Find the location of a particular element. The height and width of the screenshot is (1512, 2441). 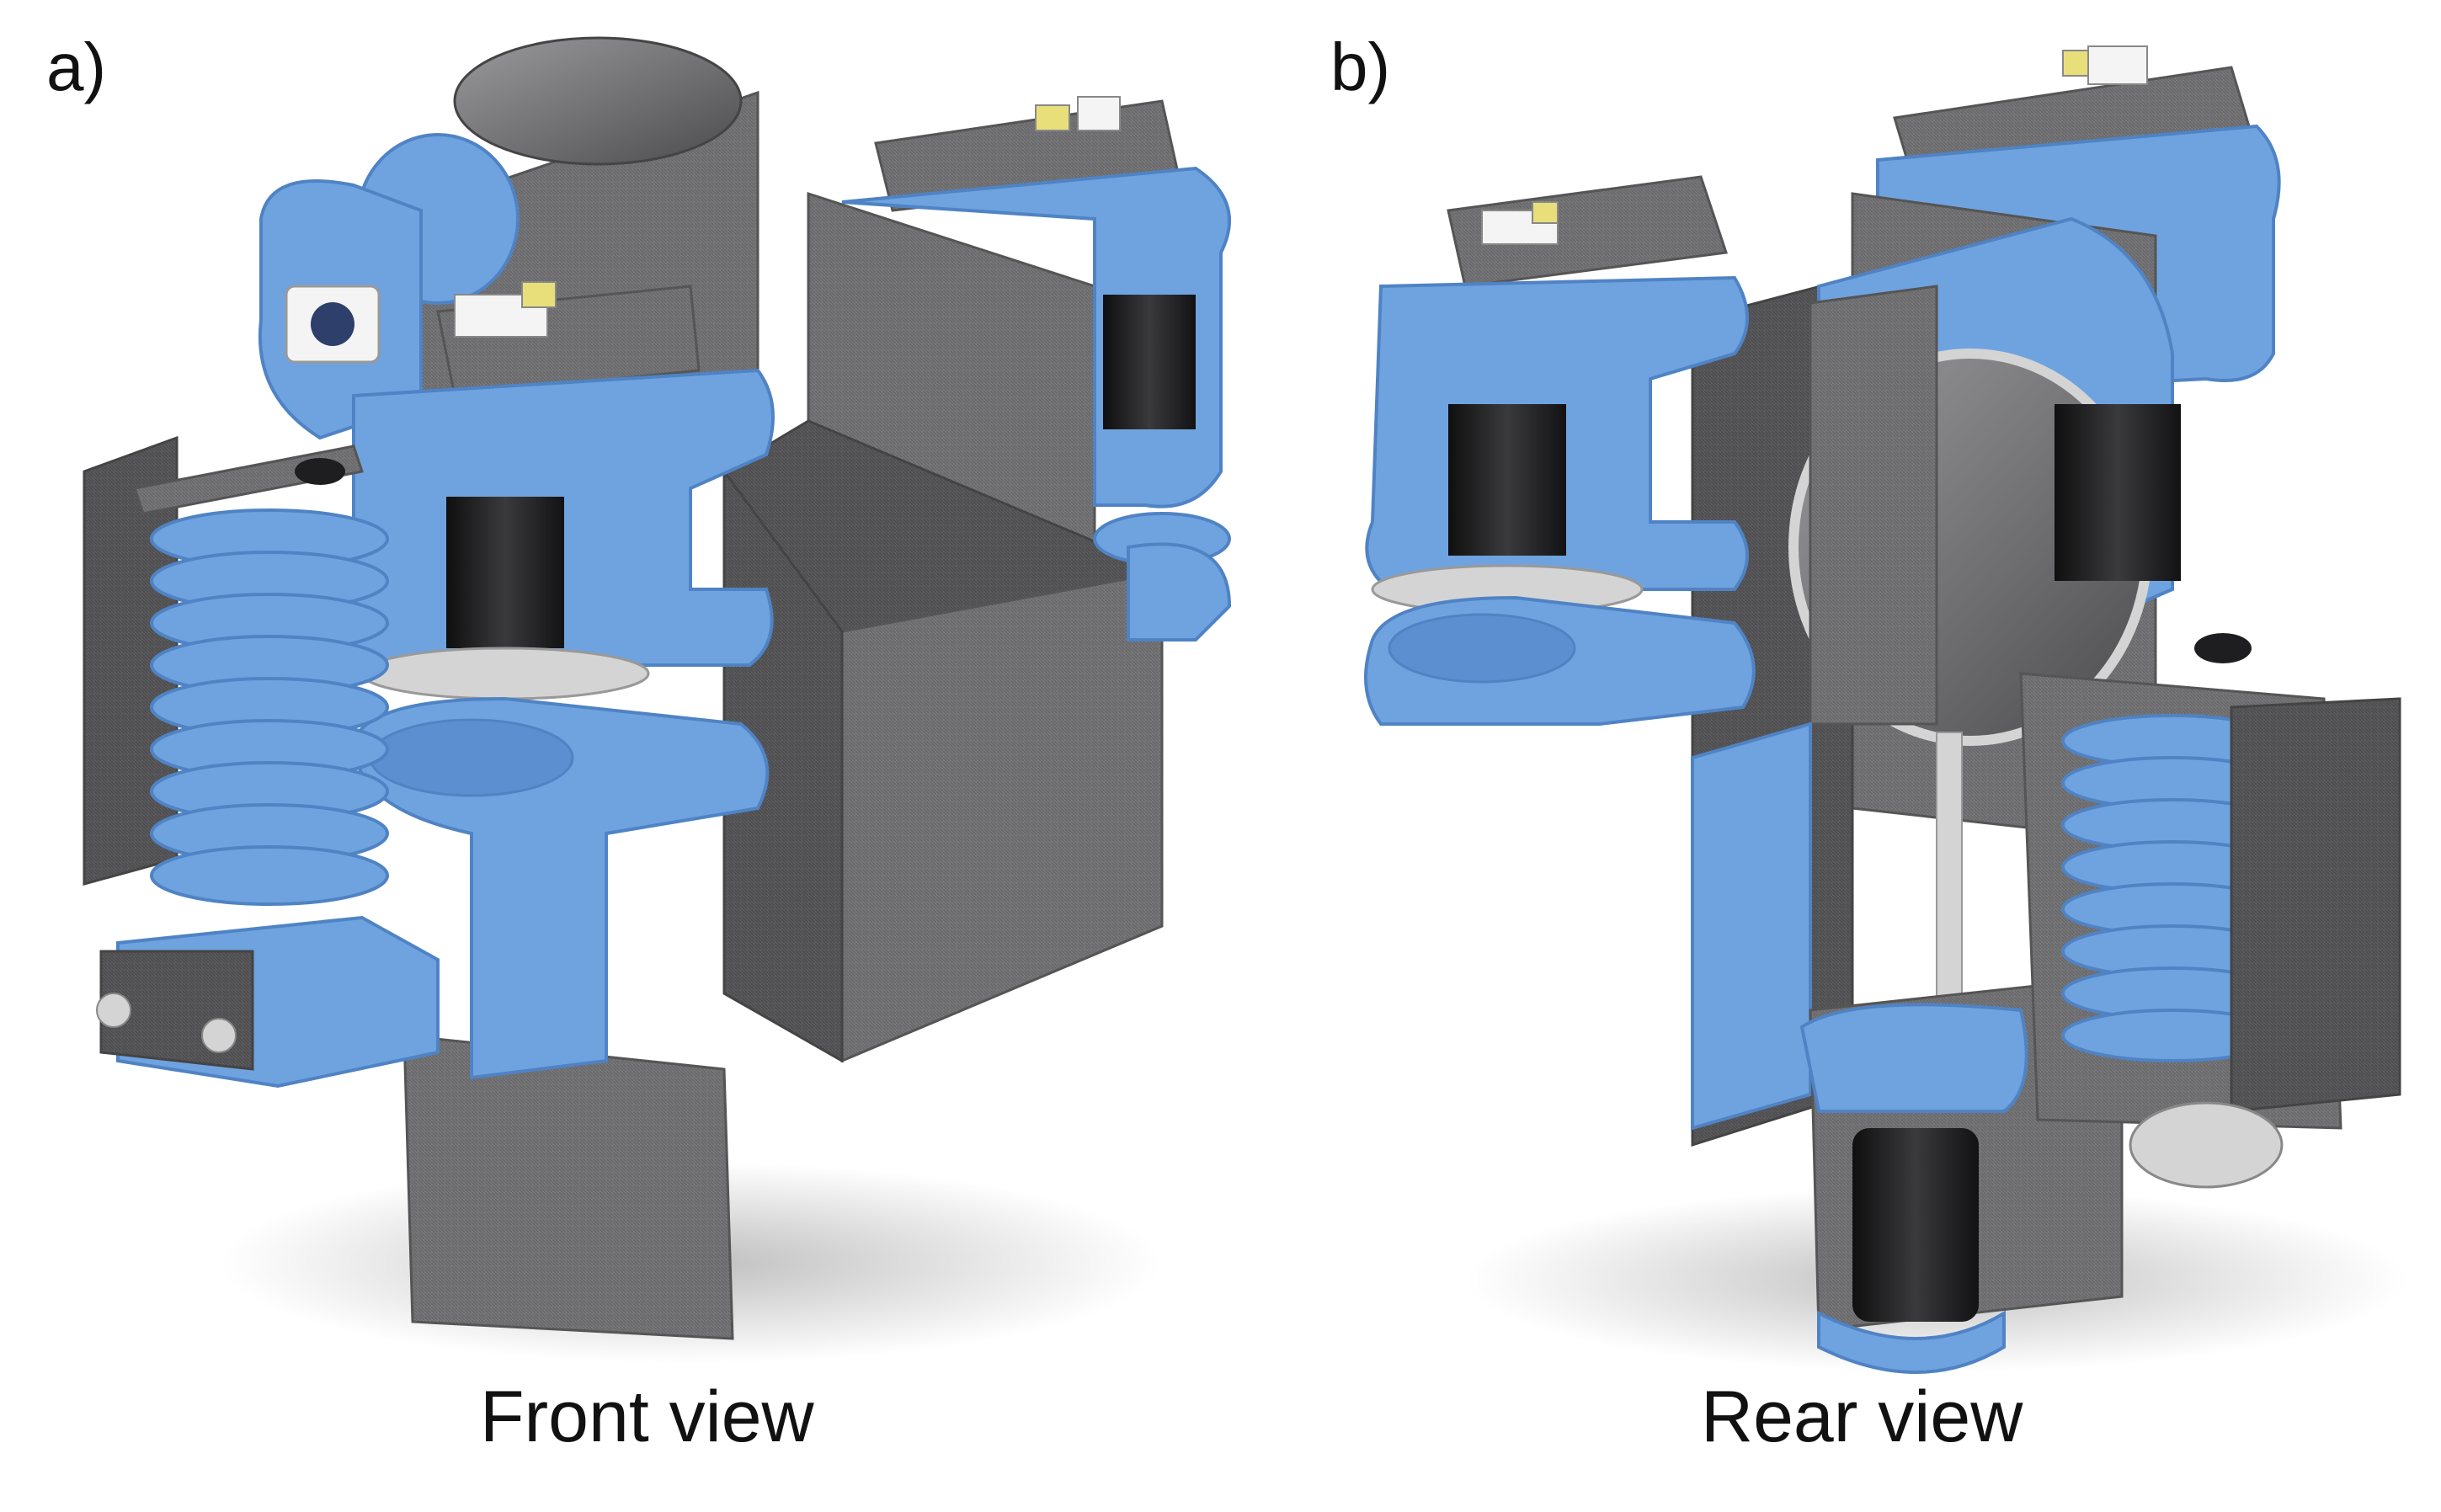

sensor-white-right-a is located at coordinates (1099, 114).